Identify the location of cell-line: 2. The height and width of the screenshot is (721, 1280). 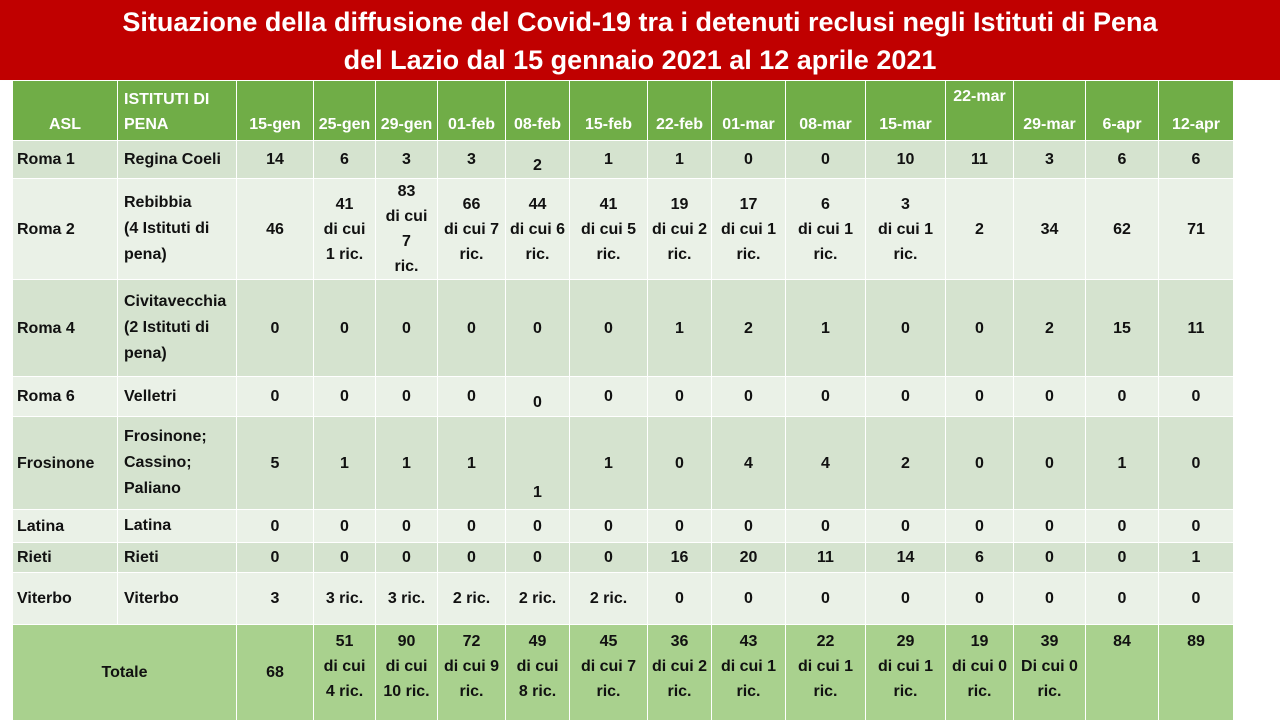
(979, 229).